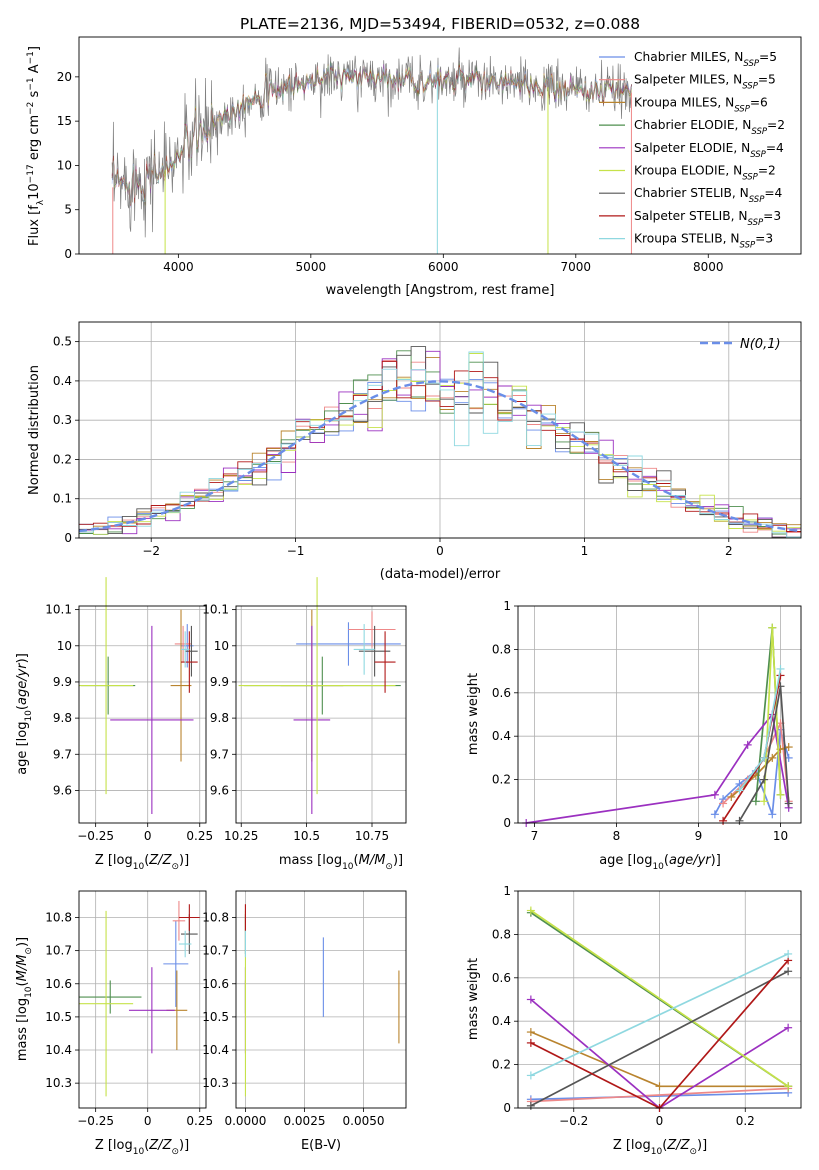  Describe the element at coordinates (703, 241) in the screenshot. I see `legend-label-9: Kroupa STELIB, NSSP=3` at that location.